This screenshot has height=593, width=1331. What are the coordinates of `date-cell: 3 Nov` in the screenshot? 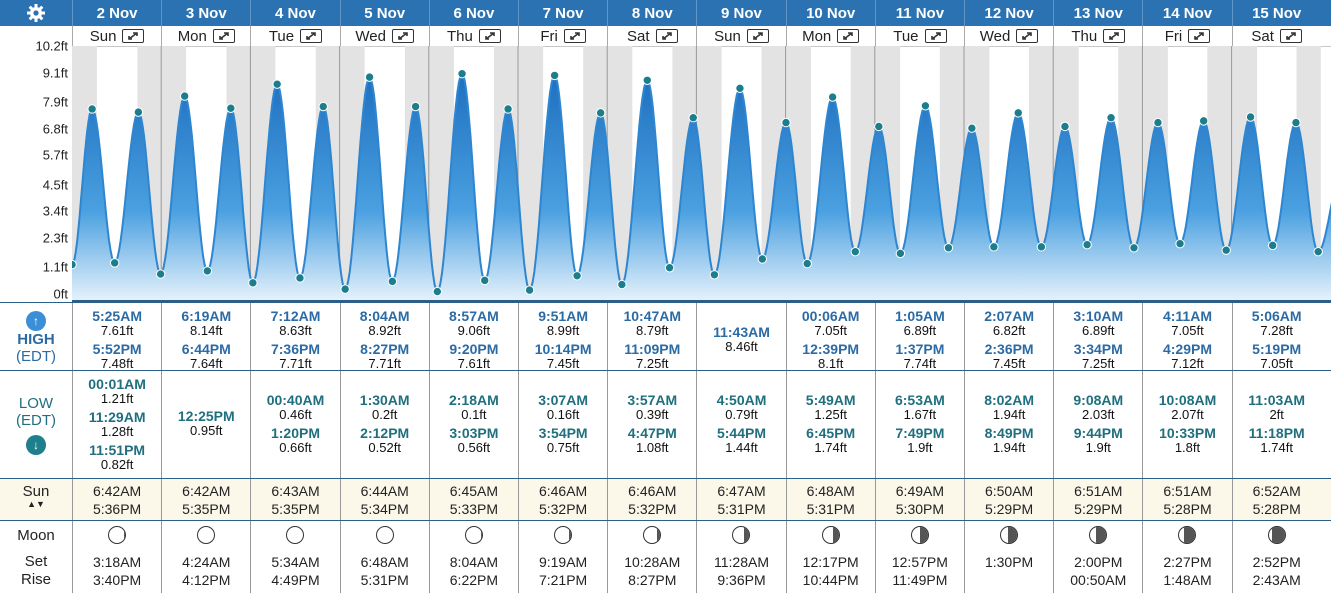 It's located at (205, 13).